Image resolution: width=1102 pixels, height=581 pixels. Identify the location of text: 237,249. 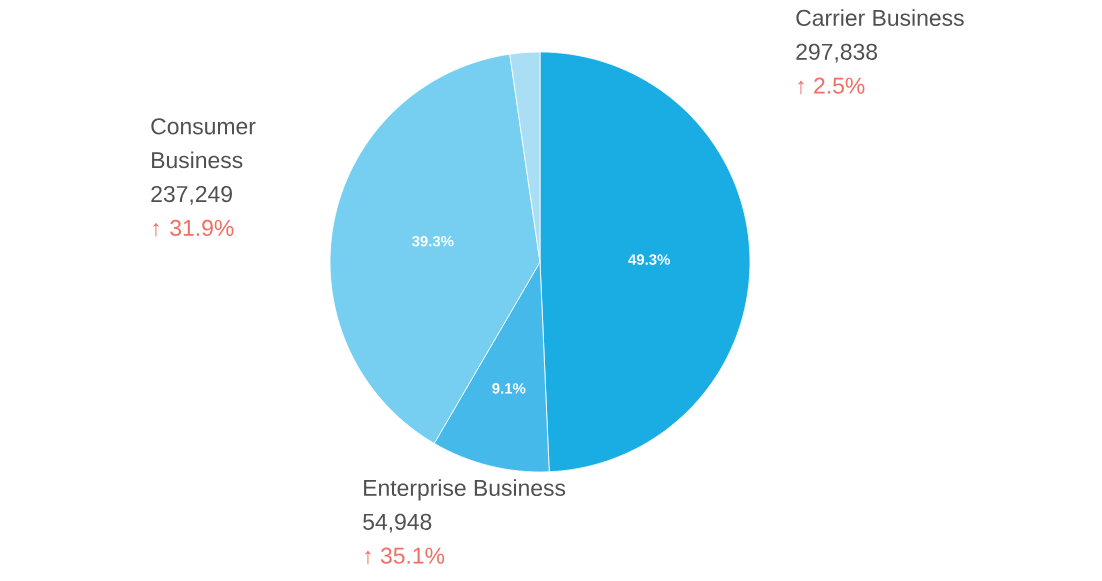
(191, 195).